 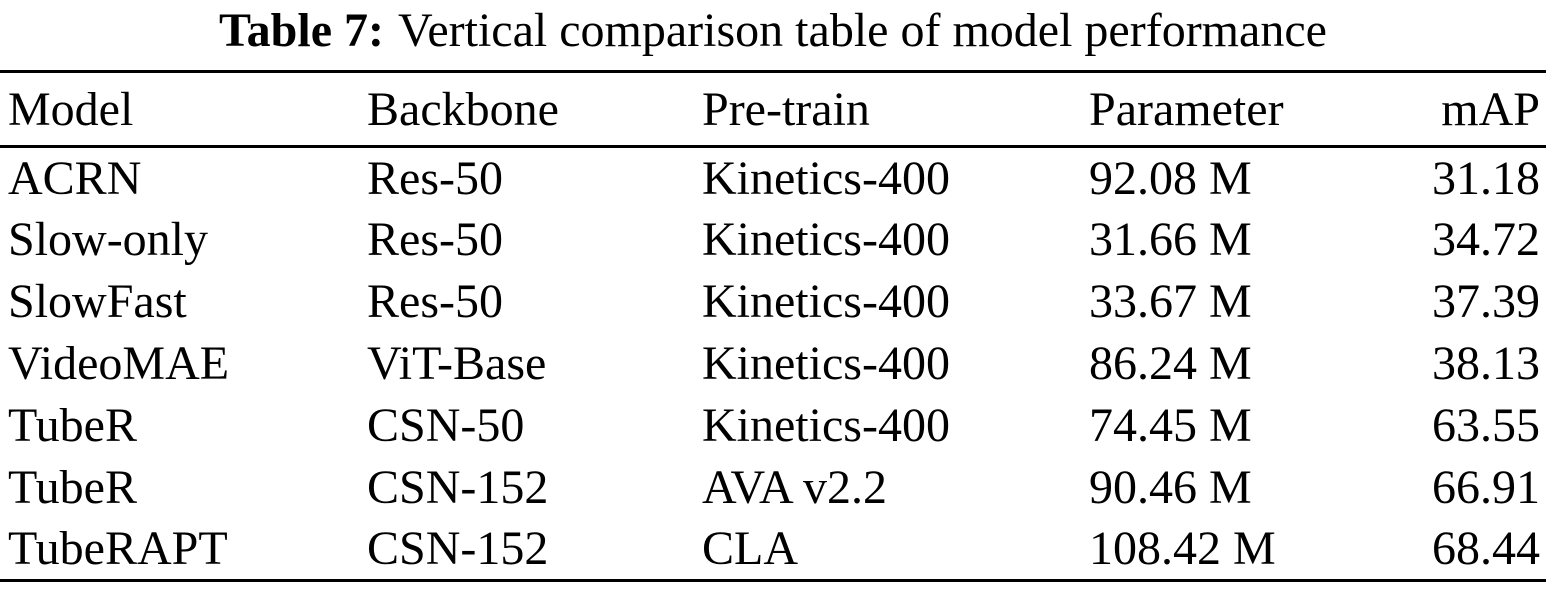 What do you see at coordinates (446, 425) in the screenshot?
I see `cell-backbone: CSN-50` at bounding box center [446, 425].